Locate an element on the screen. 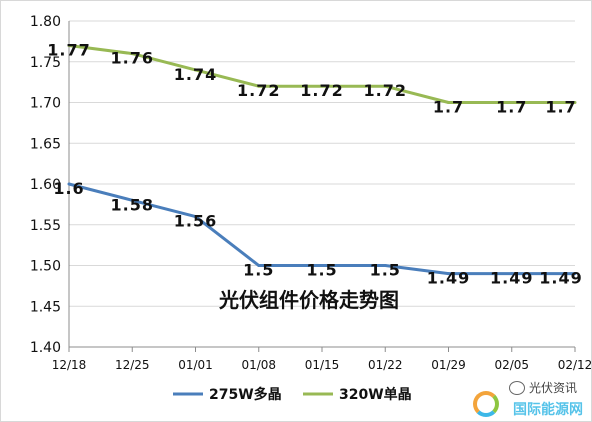  data-label: 1.77 is located at coordinates (68, 49).